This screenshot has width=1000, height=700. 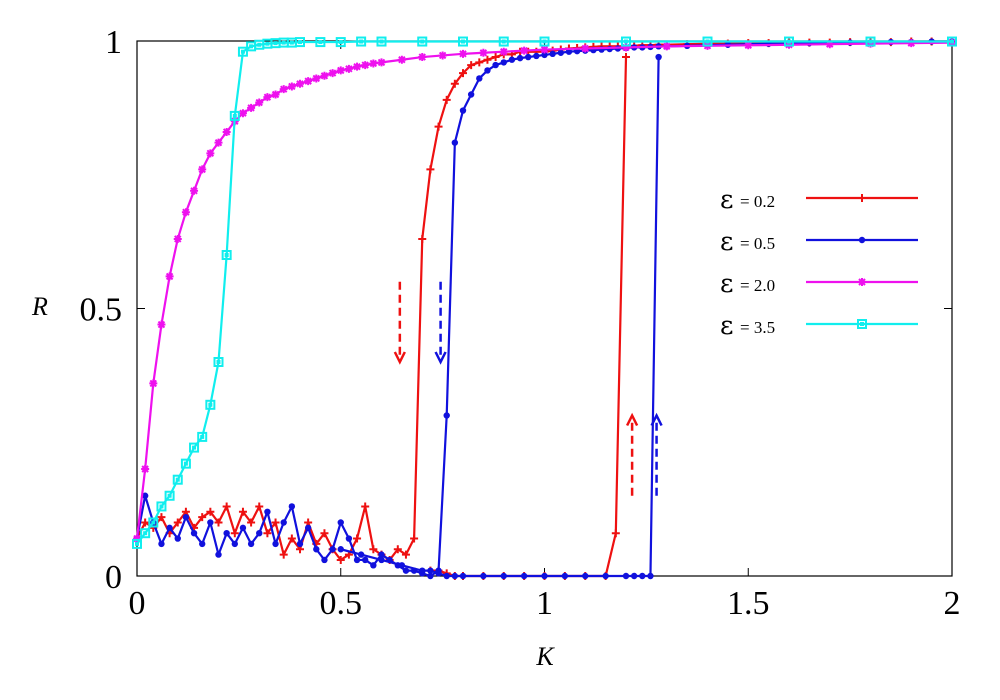 I want to click on series-line, so click(x=529, y=317).